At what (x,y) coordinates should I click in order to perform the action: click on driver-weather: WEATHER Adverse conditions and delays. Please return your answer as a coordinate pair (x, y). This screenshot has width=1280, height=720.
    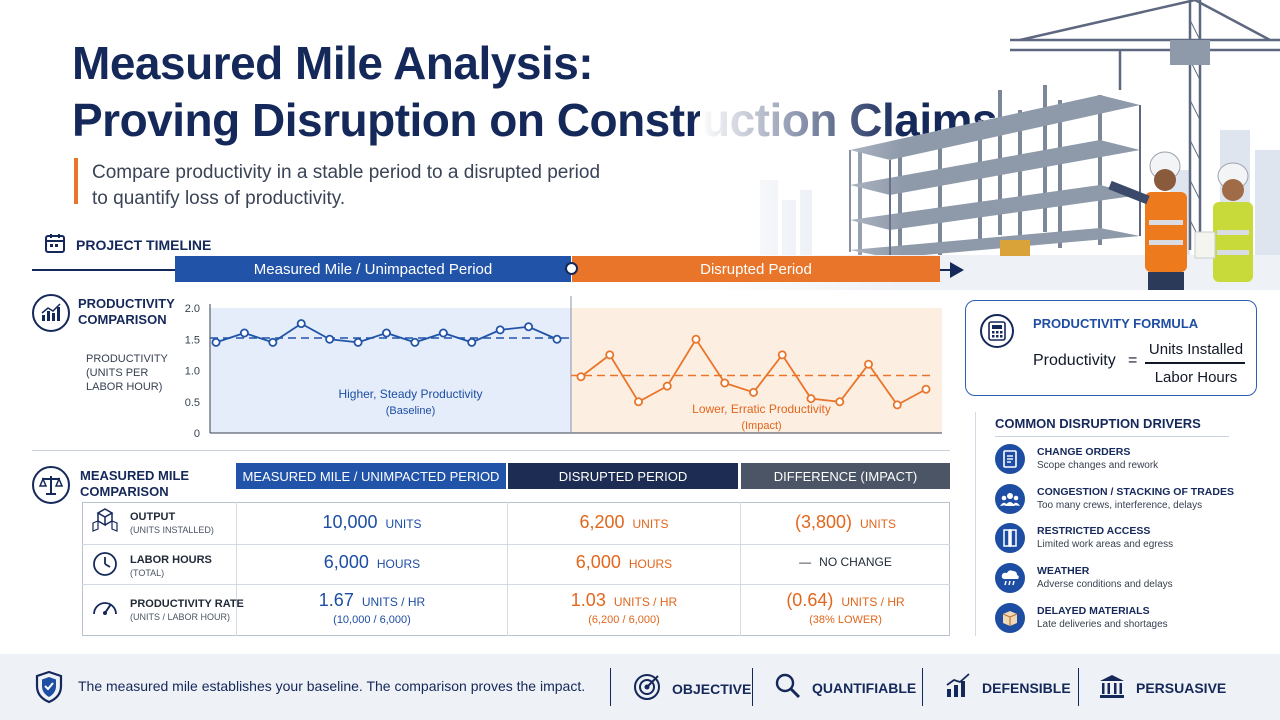
    Looking at the image, I should click on (1084, 578).